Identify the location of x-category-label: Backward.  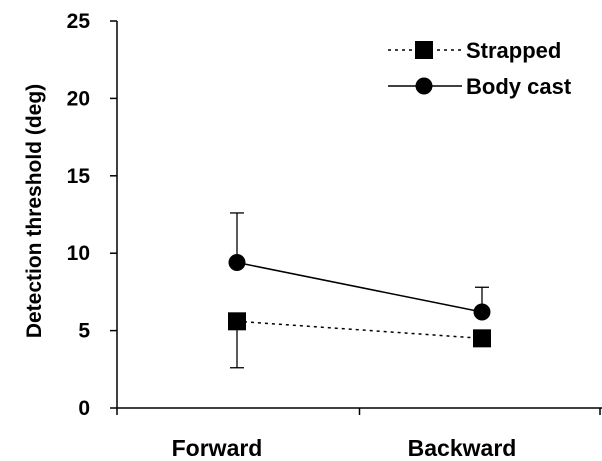
(462, 448).